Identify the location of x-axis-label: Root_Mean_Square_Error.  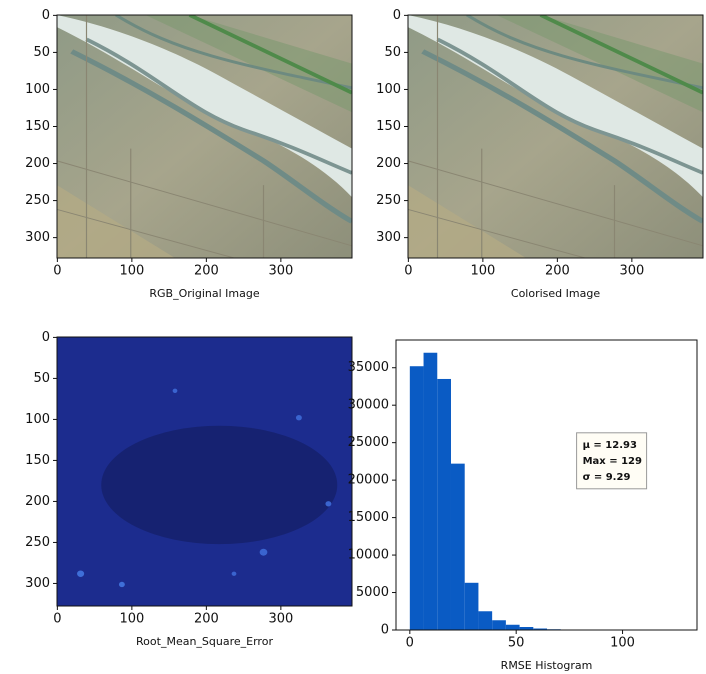
(204, 641).